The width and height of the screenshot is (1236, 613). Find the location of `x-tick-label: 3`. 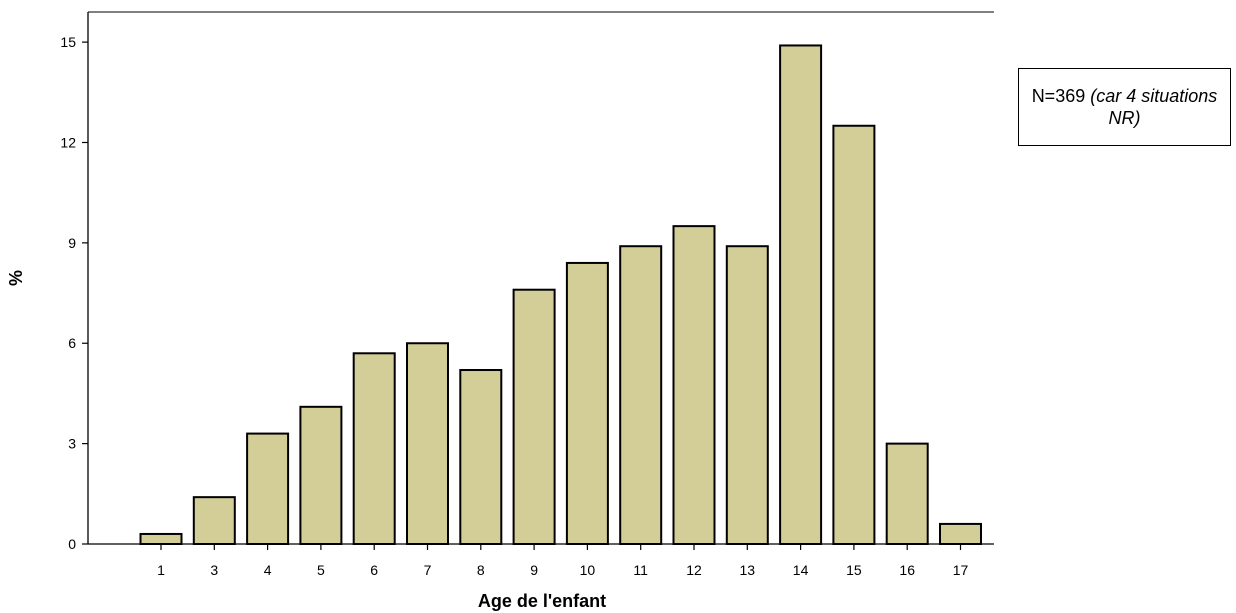

x-tick-label: 3 is located at coordinates (214, 570).